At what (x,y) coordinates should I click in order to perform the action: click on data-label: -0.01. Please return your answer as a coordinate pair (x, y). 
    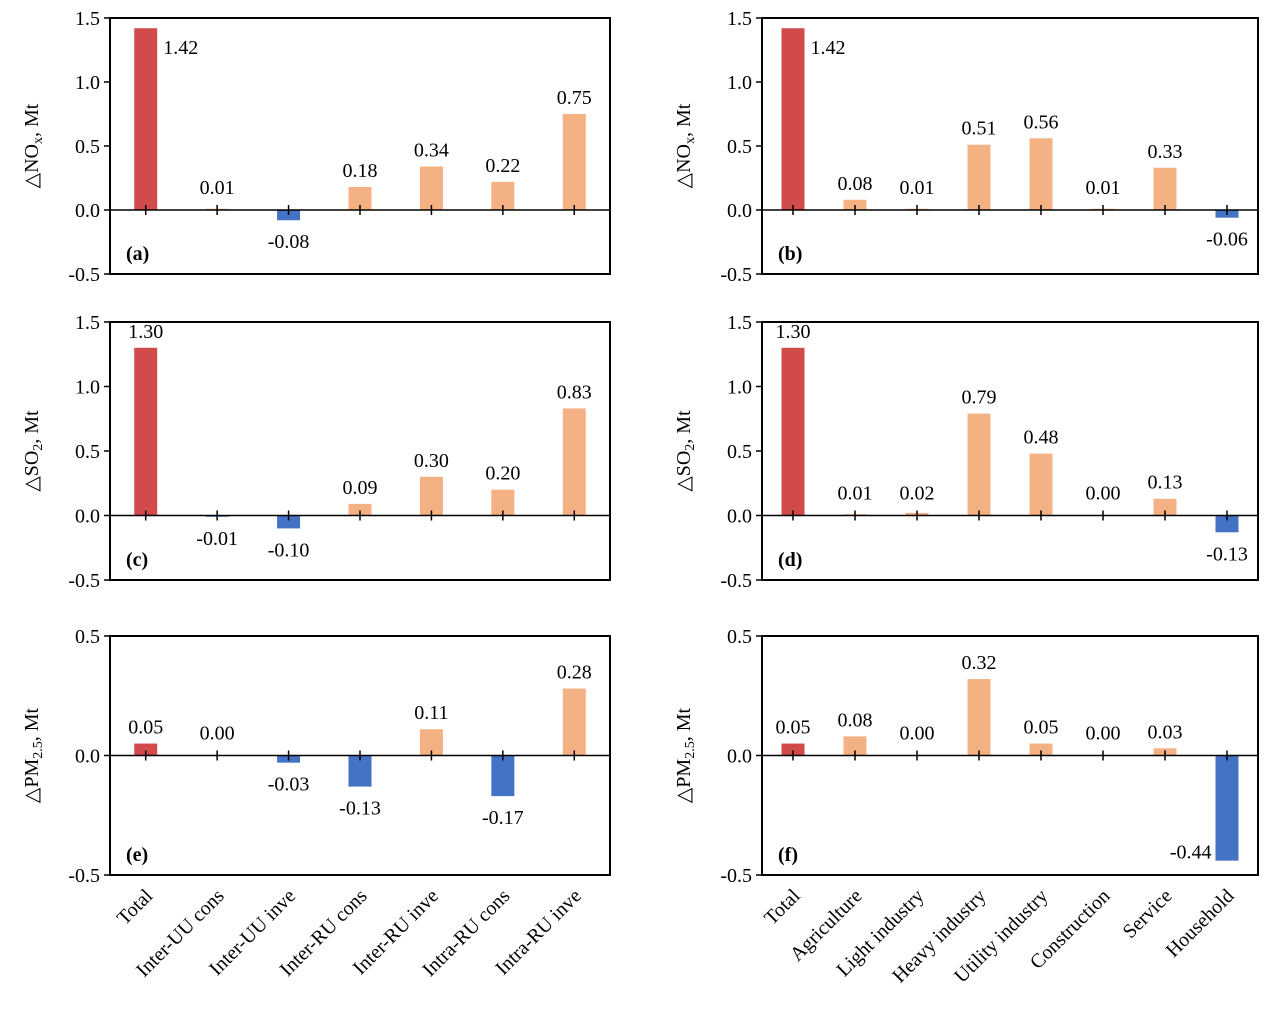
    Looking at the image, I should click on (217, 539).